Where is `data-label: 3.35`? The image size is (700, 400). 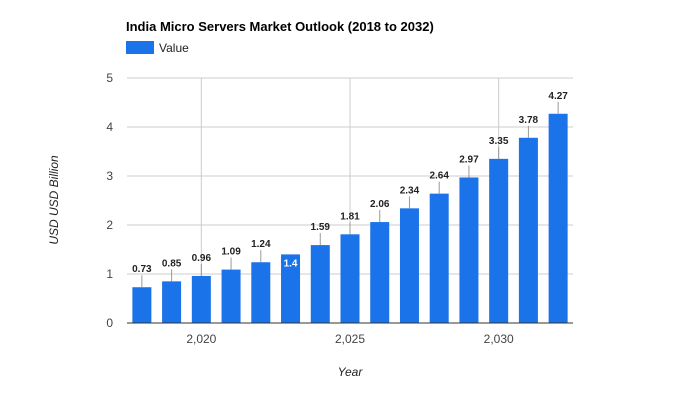 data-label: 3.35 is located at coordinates (499, 141).